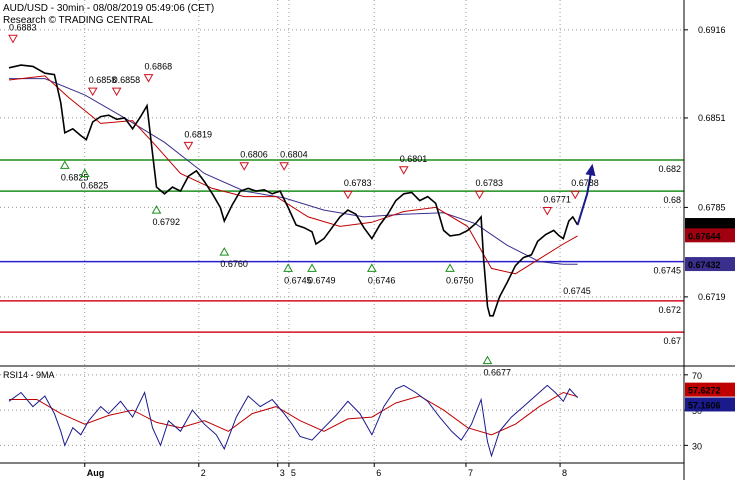 This screenshot has height=480, width=735. What do you see at coordinates (298, 280) in the screenshot?
I see `trough-label: 0.6745` at bounding box center [298, 280].